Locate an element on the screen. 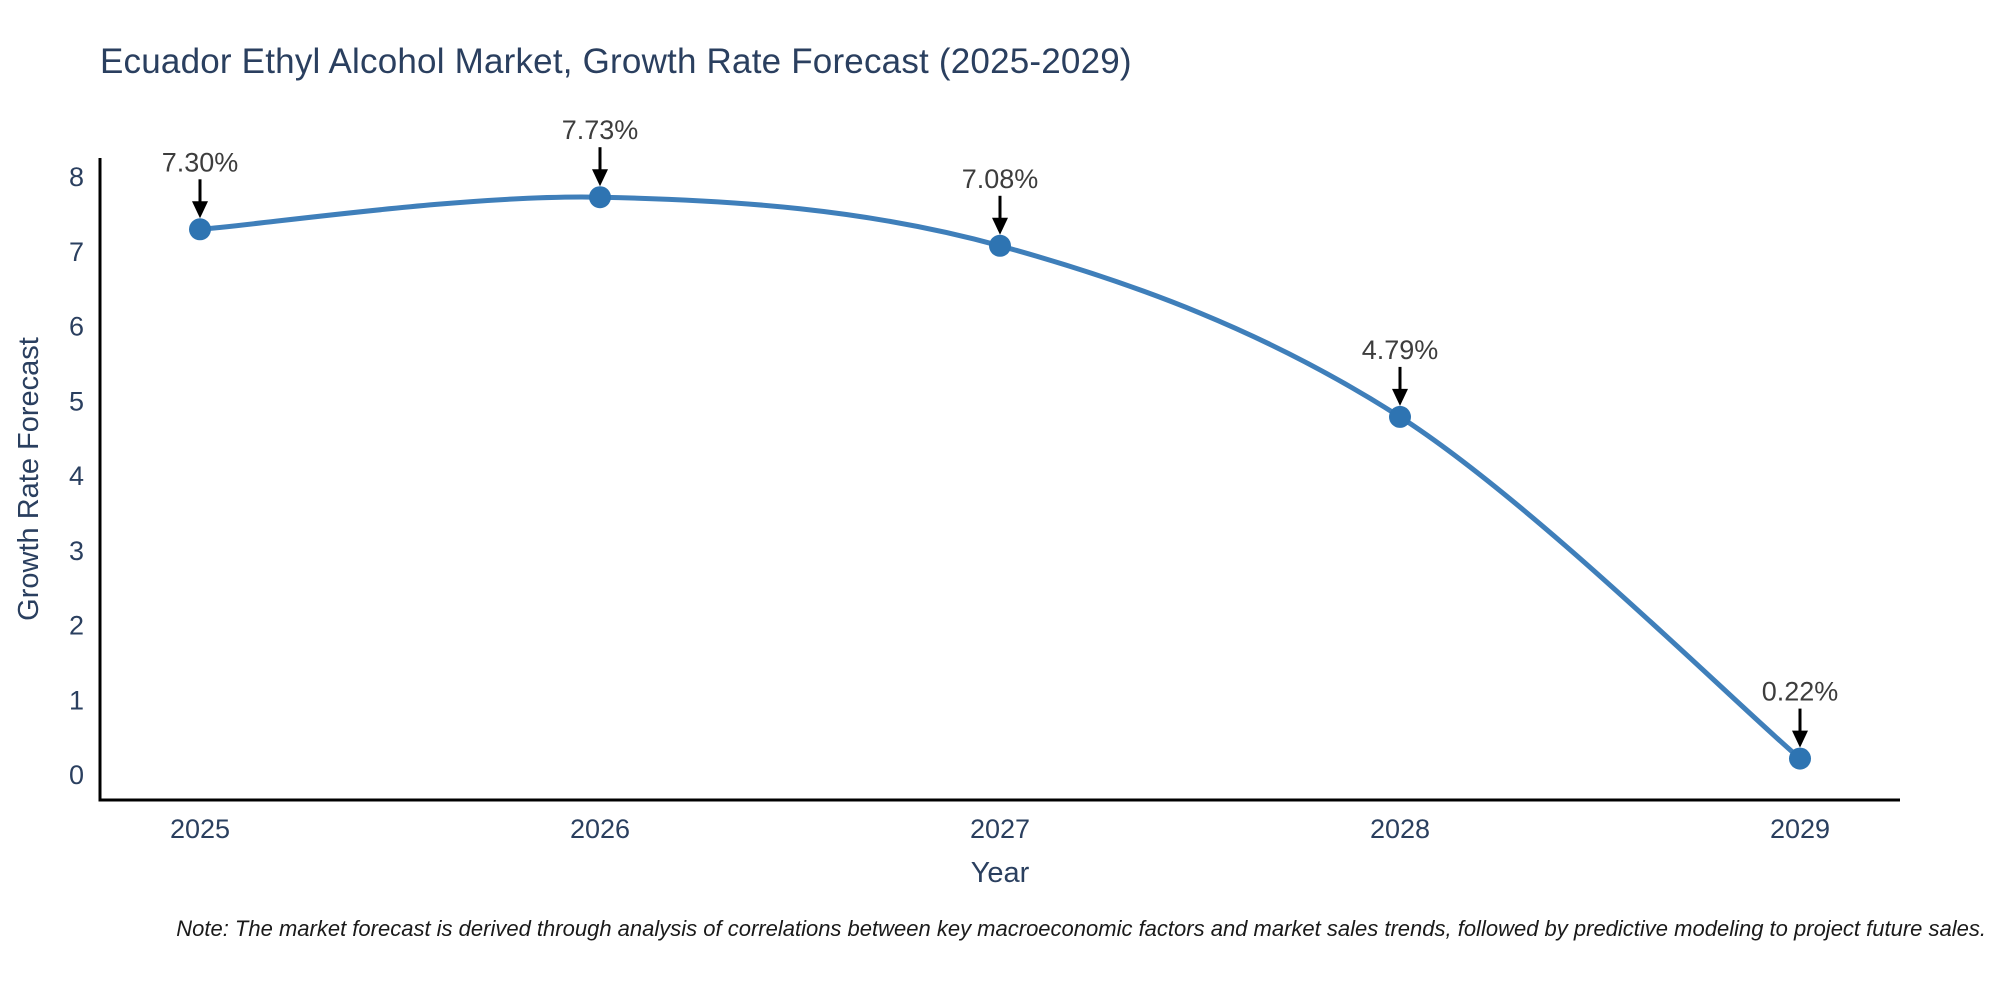 The image size is (2000, 1000). data-point-label: 4.79% is located at coordinates (1400, 350).